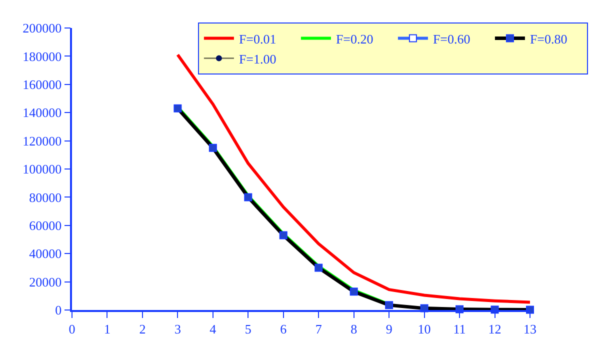 The height and width of the screenshot is (350, 600). What do you see at coordinates (213, 328) in the screenshot?
I see `x-tick-label: 4` at bounding box center [213, 328].